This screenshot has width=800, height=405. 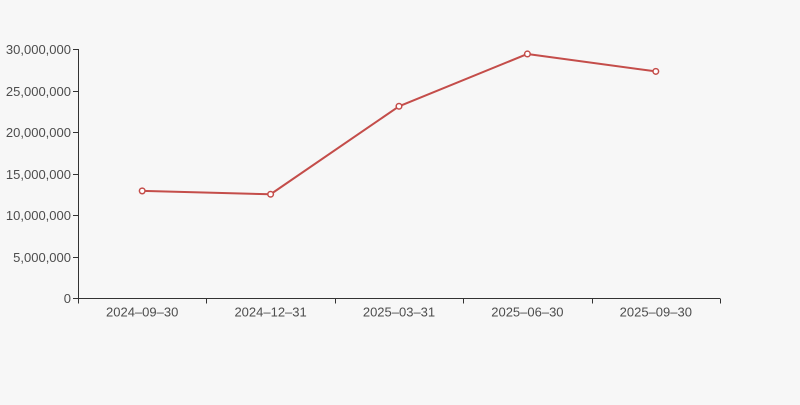 I want to click on y-tick-label: 10,000,000, so click(x=38, y=215).